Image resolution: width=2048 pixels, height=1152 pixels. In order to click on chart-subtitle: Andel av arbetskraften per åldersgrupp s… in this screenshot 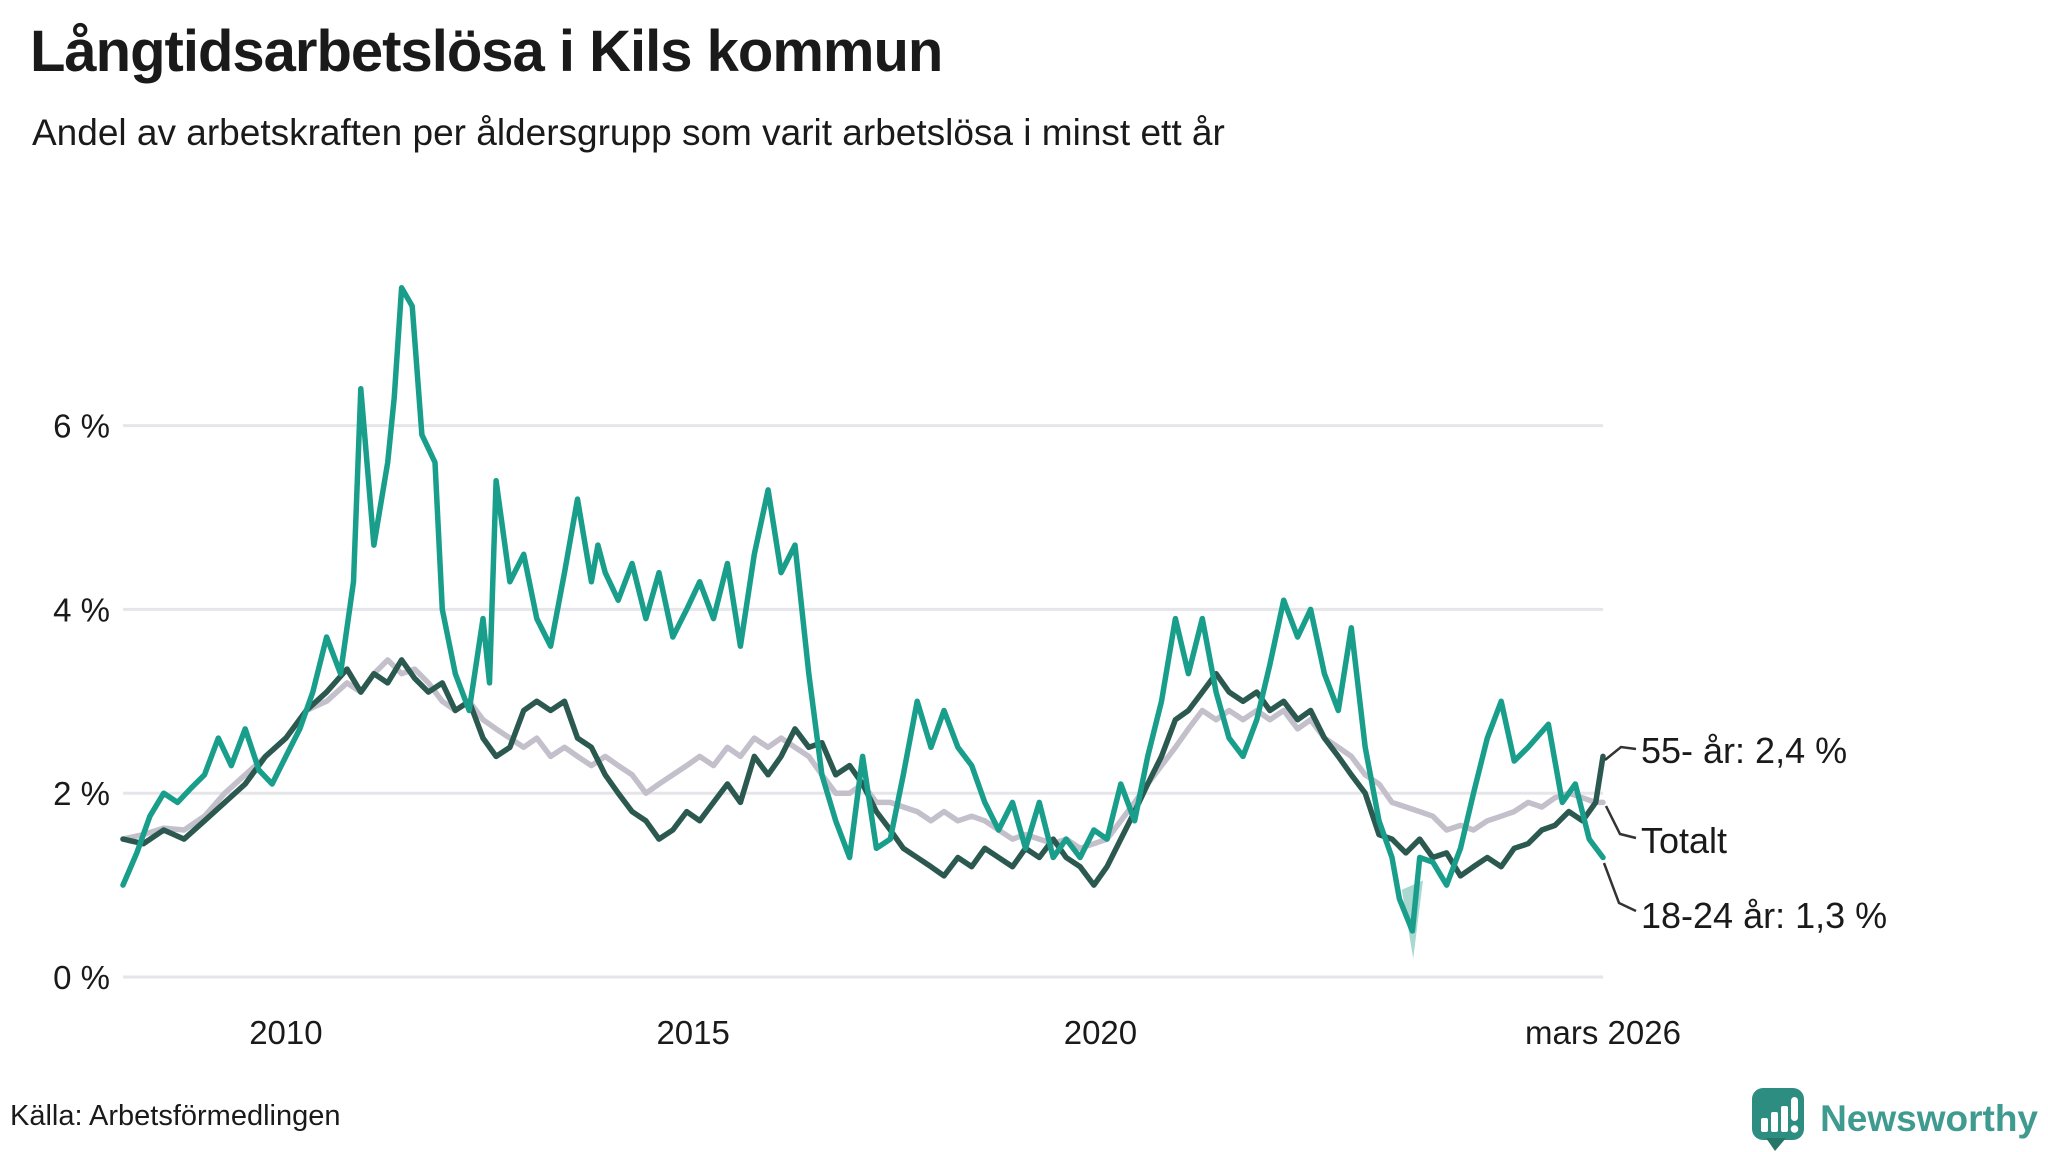, I will do `click(628, 132)`.